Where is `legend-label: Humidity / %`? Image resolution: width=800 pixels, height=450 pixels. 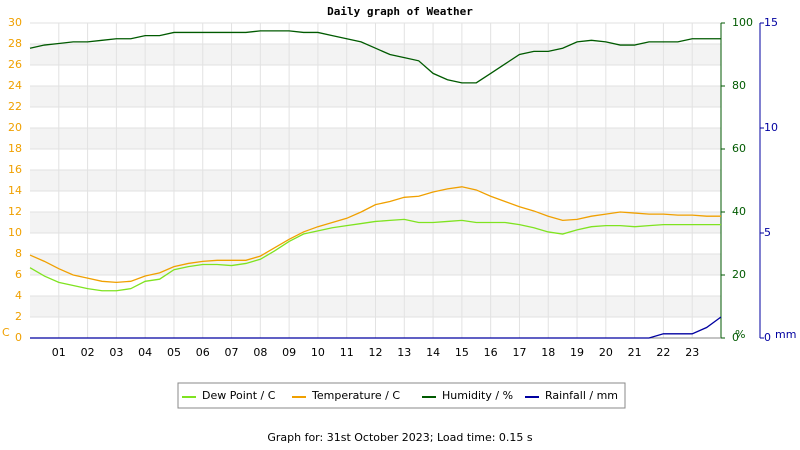
legend-label: Humidity / % is located at coordinates (477, 395).